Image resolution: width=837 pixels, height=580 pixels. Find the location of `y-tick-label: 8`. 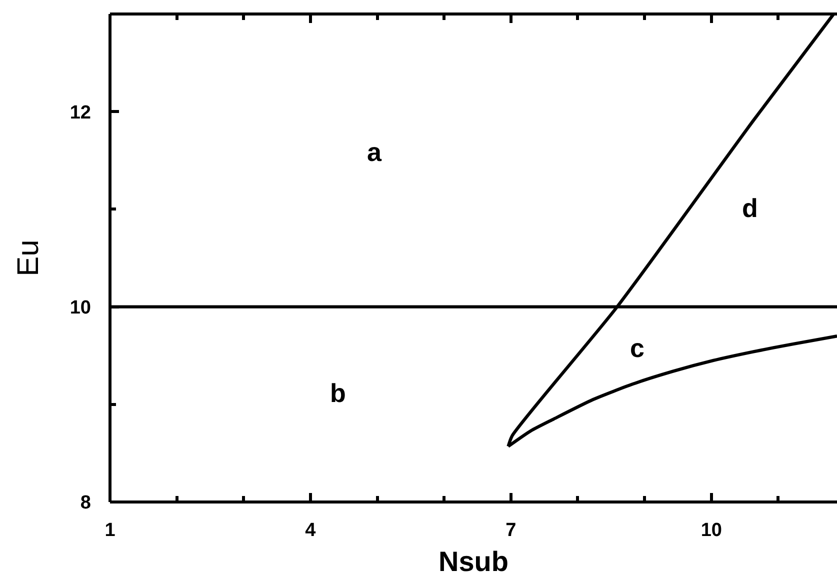

y-tick-label: 8 is located at coordinates (85, 503).